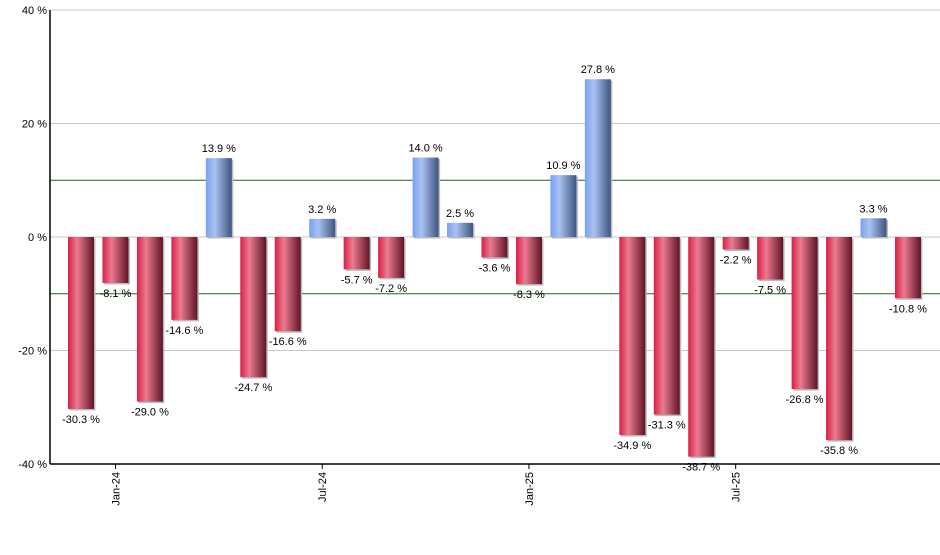 This screenshot has width=940, height=555. I want to click on data-label: -7.2 %, so click(391, 289).